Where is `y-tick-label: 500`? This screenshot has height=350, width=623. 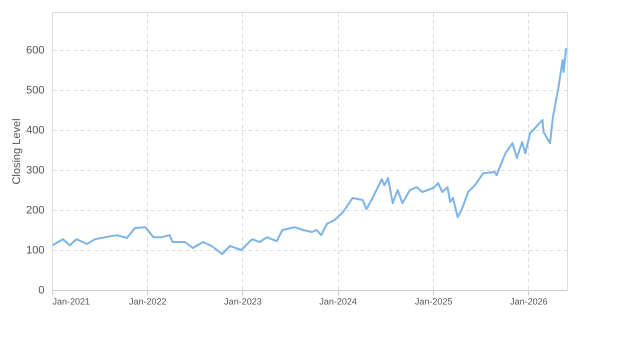
y-tick-label: 500 is located at coordinates (35, 90).